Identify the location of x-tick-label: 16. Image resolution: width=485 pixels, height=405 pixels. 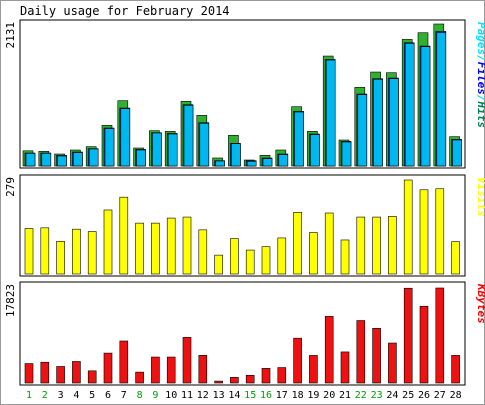
(266, 395).